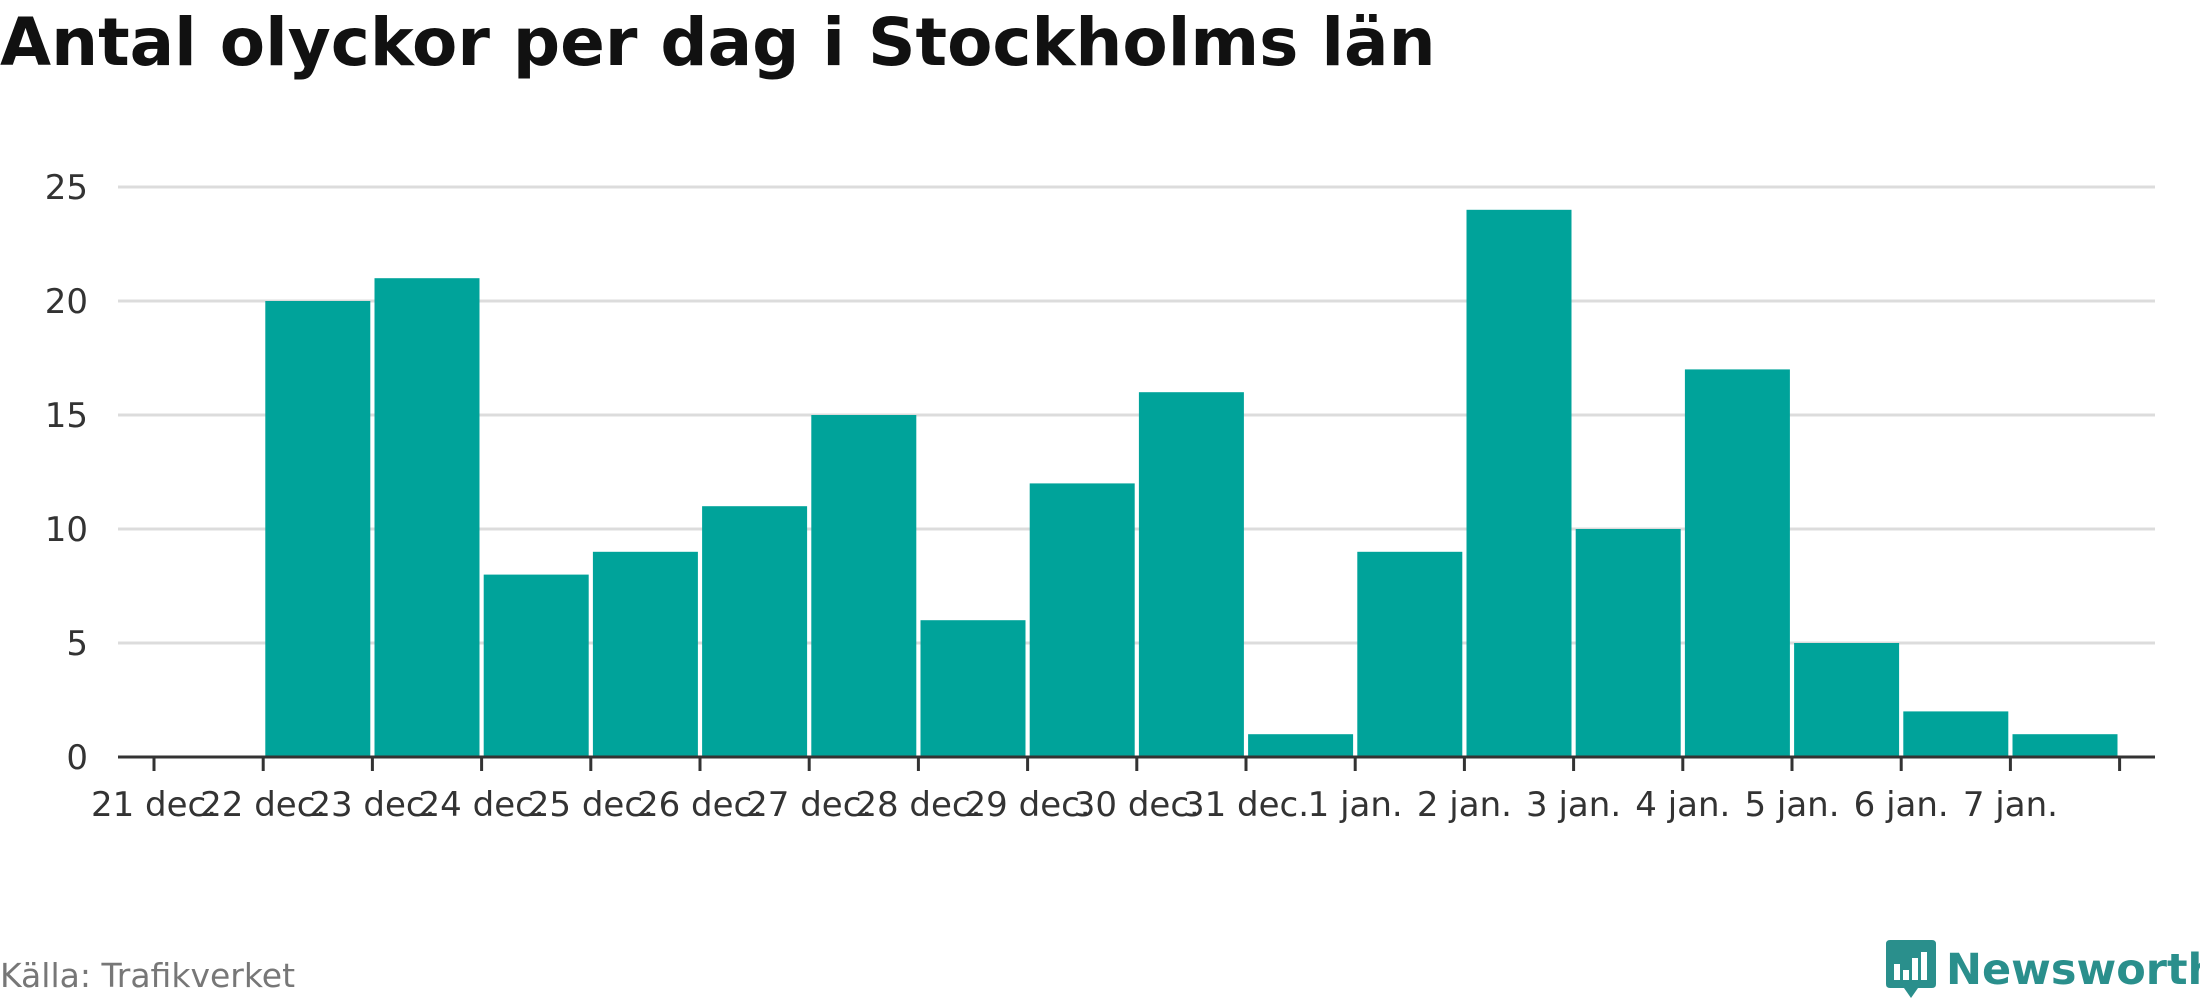 The width and height of the screenshot is (2200, 1002). What do you see at coordinates (66, 416) in the screenshot?
I see `y-tick-label: 15` at bounding box center [66, 416].